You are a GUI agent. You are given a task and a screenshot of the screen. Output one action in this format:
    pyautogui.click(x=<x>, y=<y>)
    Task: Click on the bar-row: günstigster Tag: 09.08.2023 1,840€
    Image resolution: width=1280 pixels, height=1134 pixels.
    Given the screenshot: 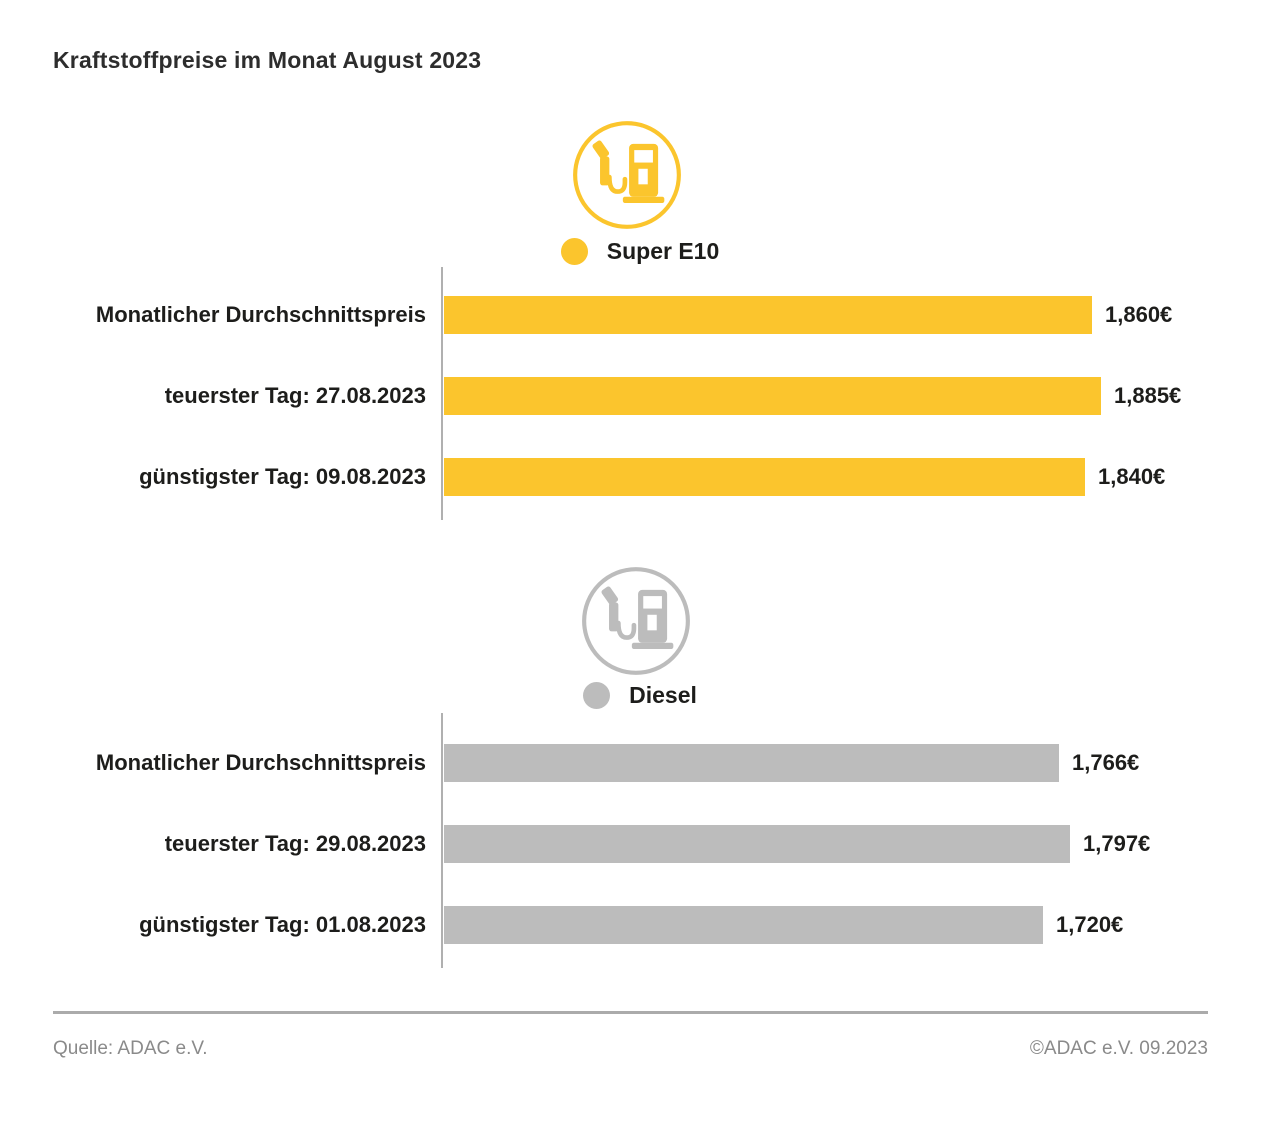 What is the action you would take?
    pyautogui.click(x=640, y=477)
    